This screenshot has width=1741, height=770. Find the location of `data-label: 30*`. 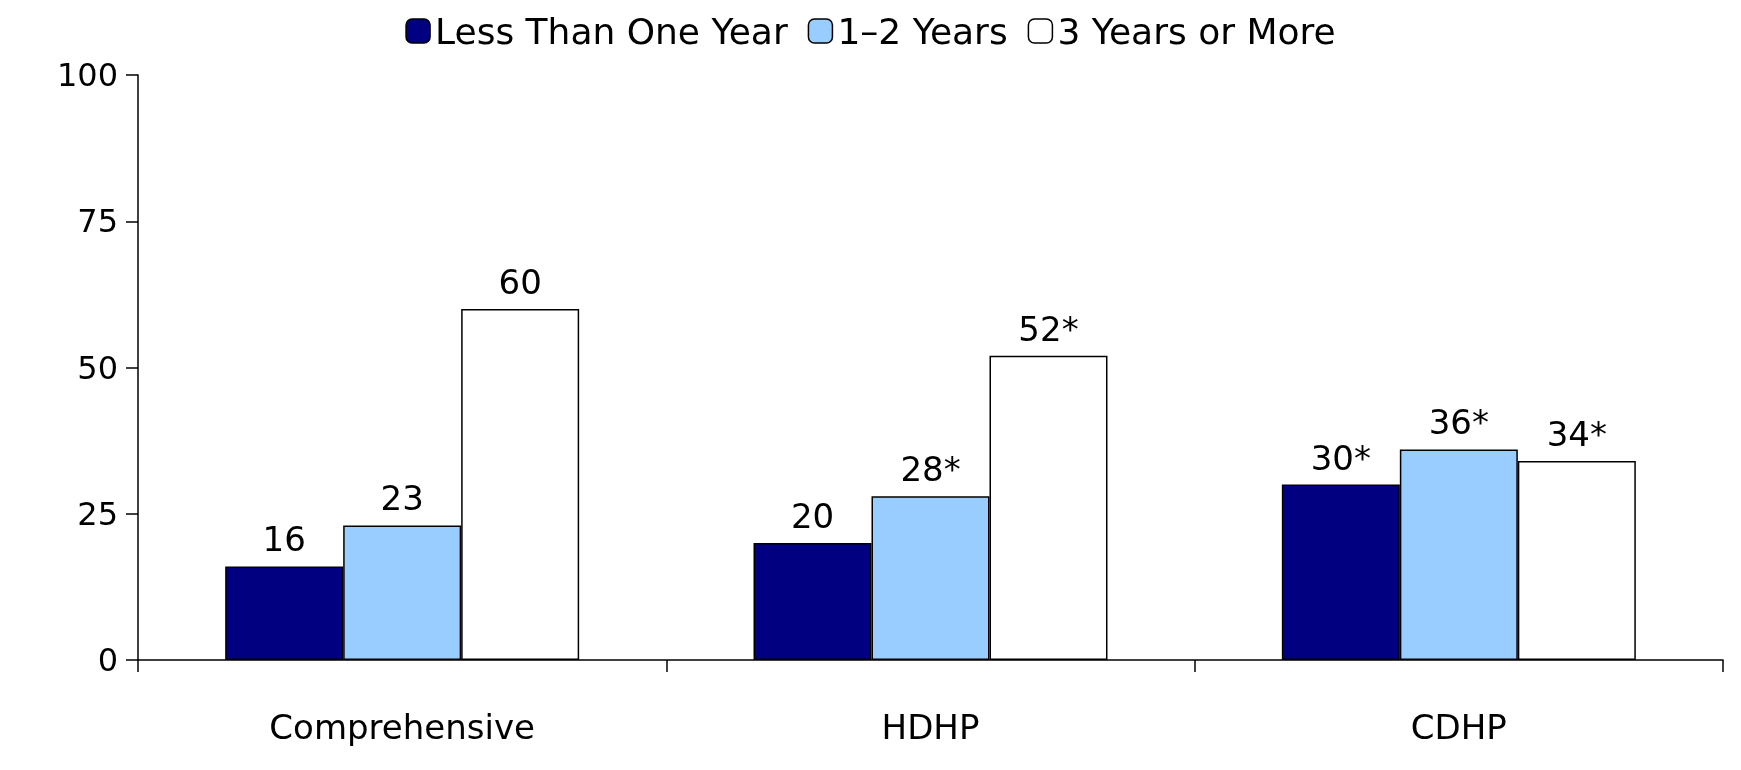

data-label: 30* is located at coordinates (1340, 457).